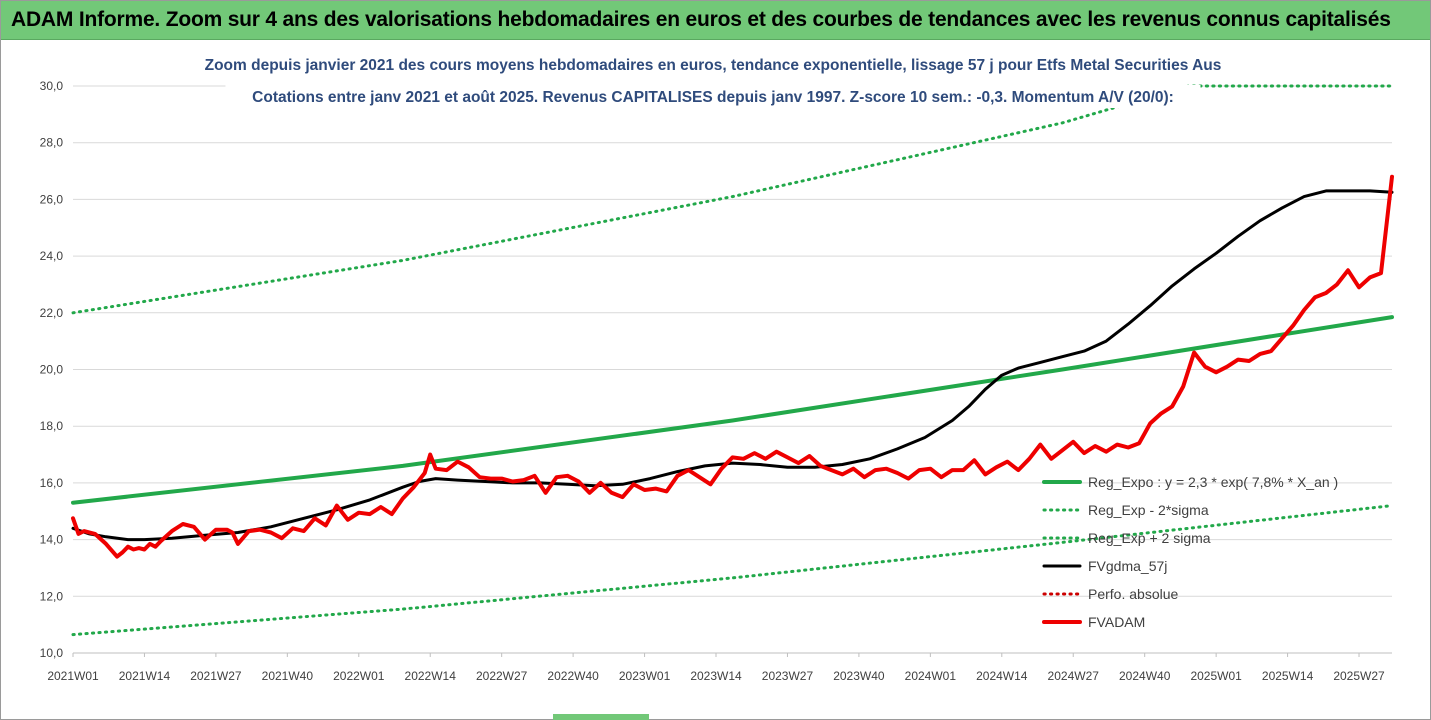 The width and height of the screenshot is (1431, 720). What do you see at coordinates (931, 676) in the screenshot?
I see `x-tick-label: 2024W01` at bounding box center [931, 676].